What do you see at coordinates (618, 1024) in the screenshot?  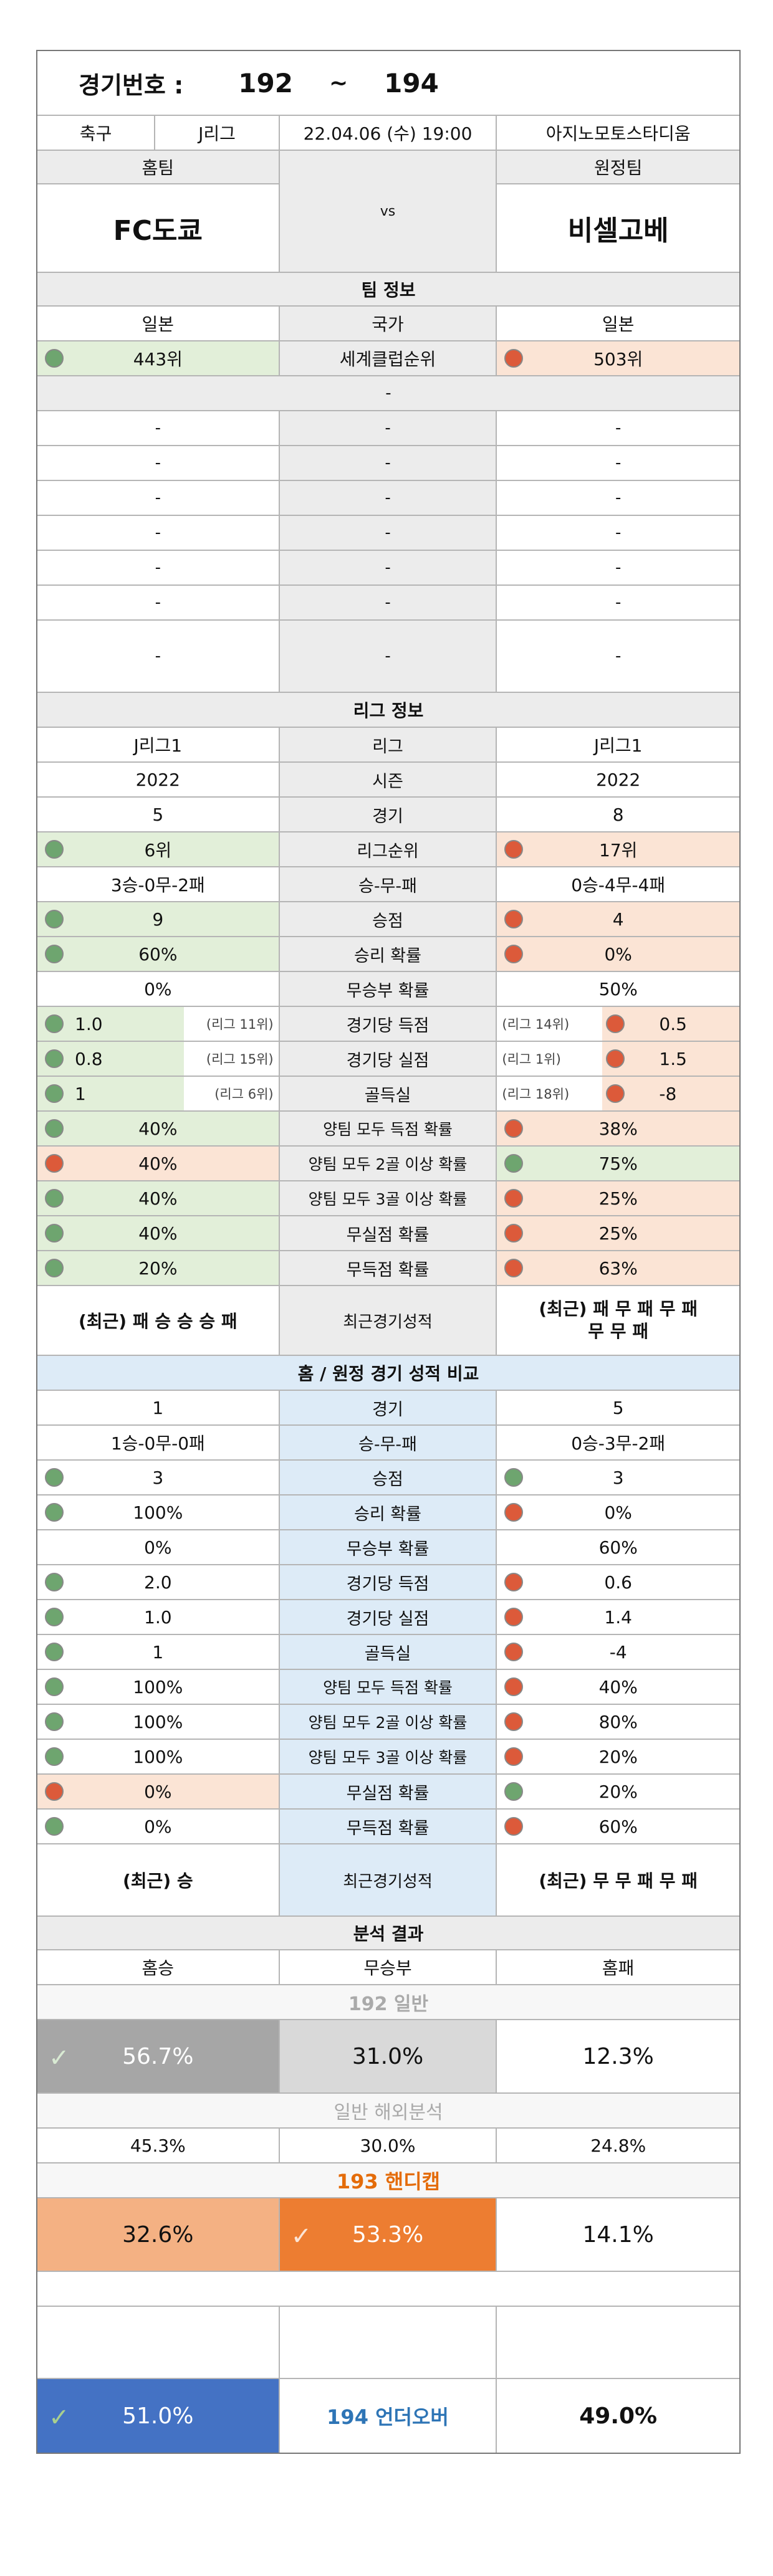 I see `away-league-value: (리그 14위) 0.5` at bounding box center [618, 1024].